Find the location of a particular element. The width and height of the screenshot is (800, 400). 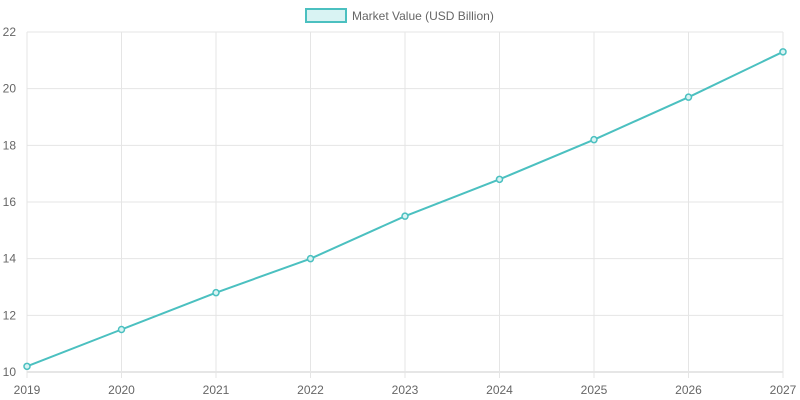

x-tick-label: 2027 is located at coordinates (783, 390).